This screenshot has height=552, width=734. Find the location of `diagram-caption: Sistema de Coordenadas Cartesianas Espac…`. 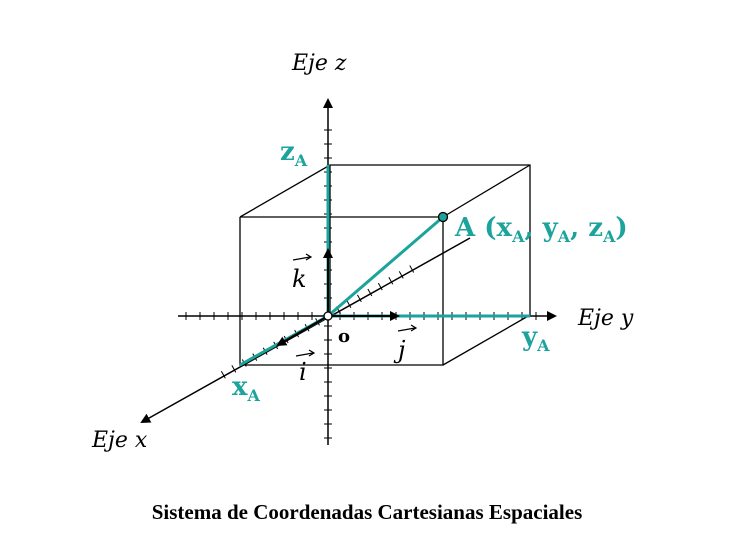

diagram-caption: Sistema de Coordenadas Cartesianas Espac… is located at coordinates (367, 512).